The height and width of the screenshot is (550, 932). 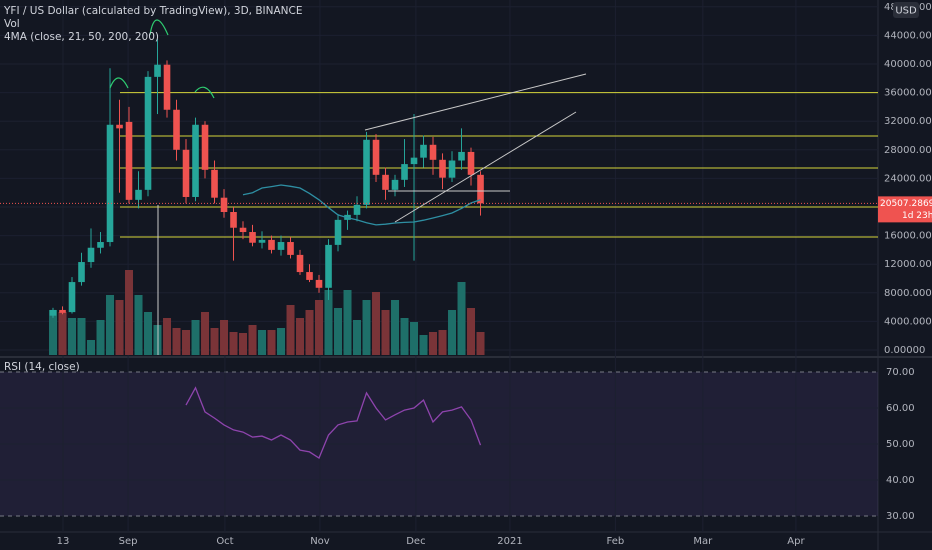 I want to click on y-tick-label: 24000.00000, so click(x=908, y=178).